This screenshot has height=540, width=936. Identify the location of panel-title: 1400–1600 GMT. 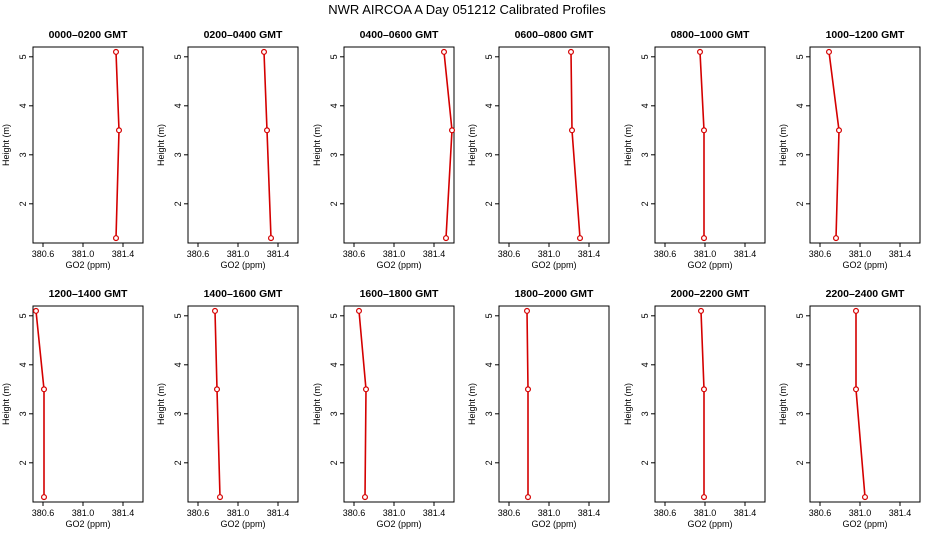
(243, 294).